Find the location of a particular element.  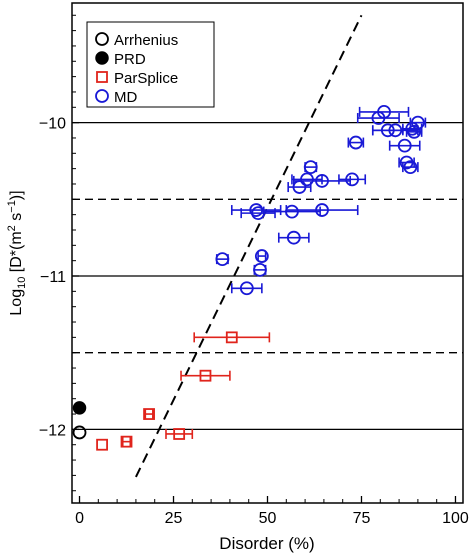

legend-label: PRD is located at coordinates (130, 59).